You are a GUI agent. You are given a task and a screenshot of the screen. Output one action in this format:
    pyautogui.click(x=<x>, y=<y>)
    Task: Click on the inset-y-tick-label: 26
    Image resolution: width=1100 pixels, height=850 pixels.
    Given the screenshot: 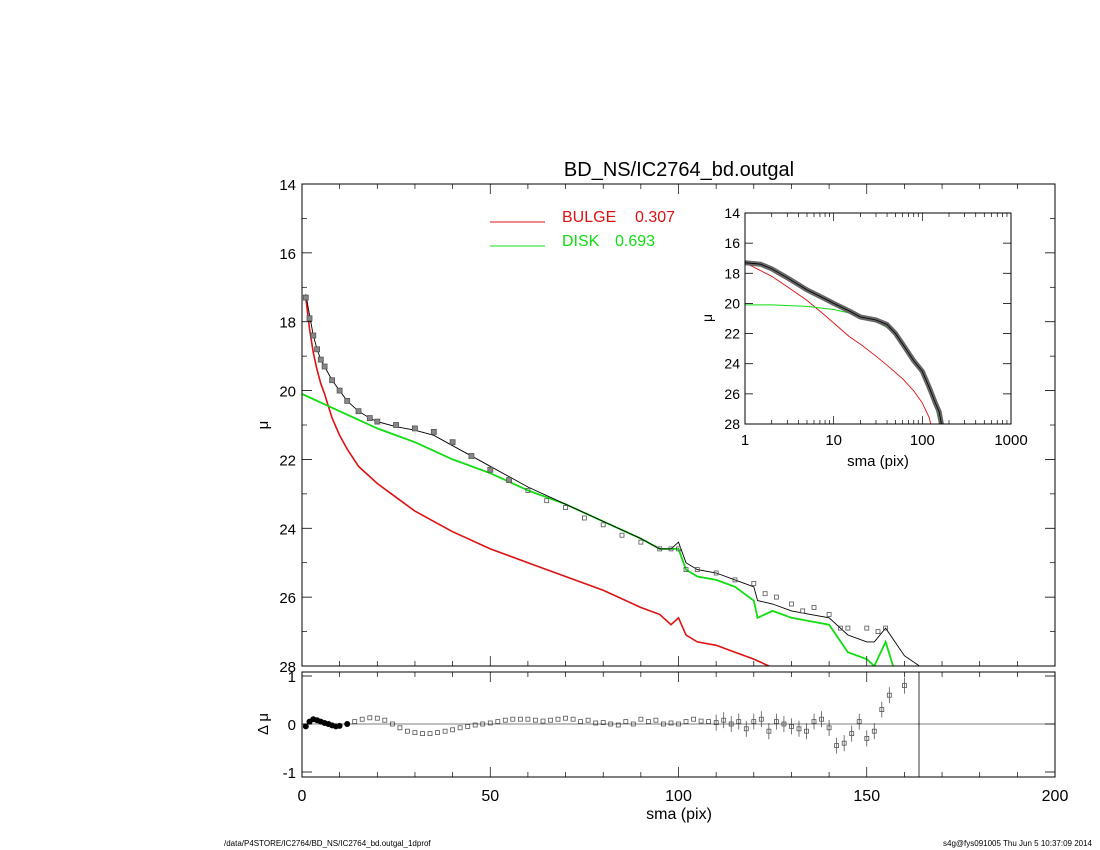 What is the action you would take?
    pyautogui.click(x=732, y=394)
    